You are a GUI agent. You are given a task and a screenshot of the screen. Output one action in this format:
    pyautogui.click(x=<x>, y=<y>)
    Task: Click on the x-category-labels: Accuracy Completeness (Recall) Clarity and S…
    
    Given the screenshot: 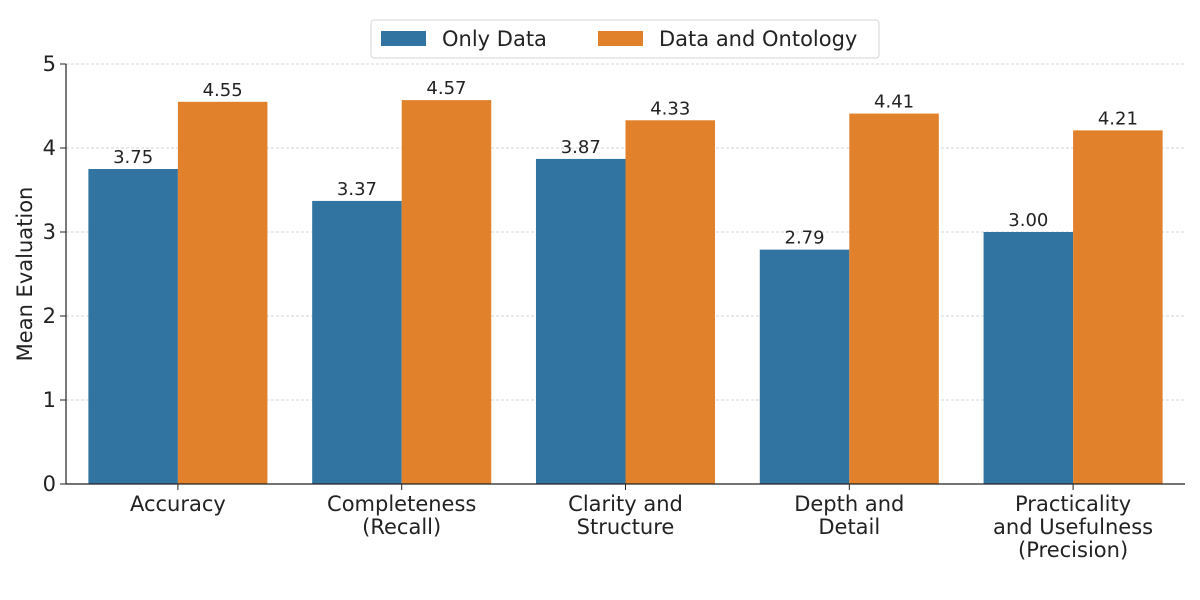 What is the action you would take?
    pyautogui.click(x=641, y=523)
    